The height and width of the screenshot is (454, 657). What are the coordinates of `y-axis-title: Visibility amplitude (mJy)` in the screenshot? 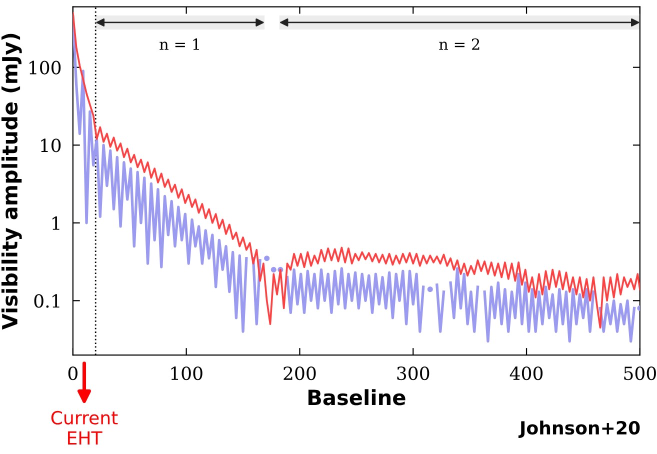 It's located at (11, 182).